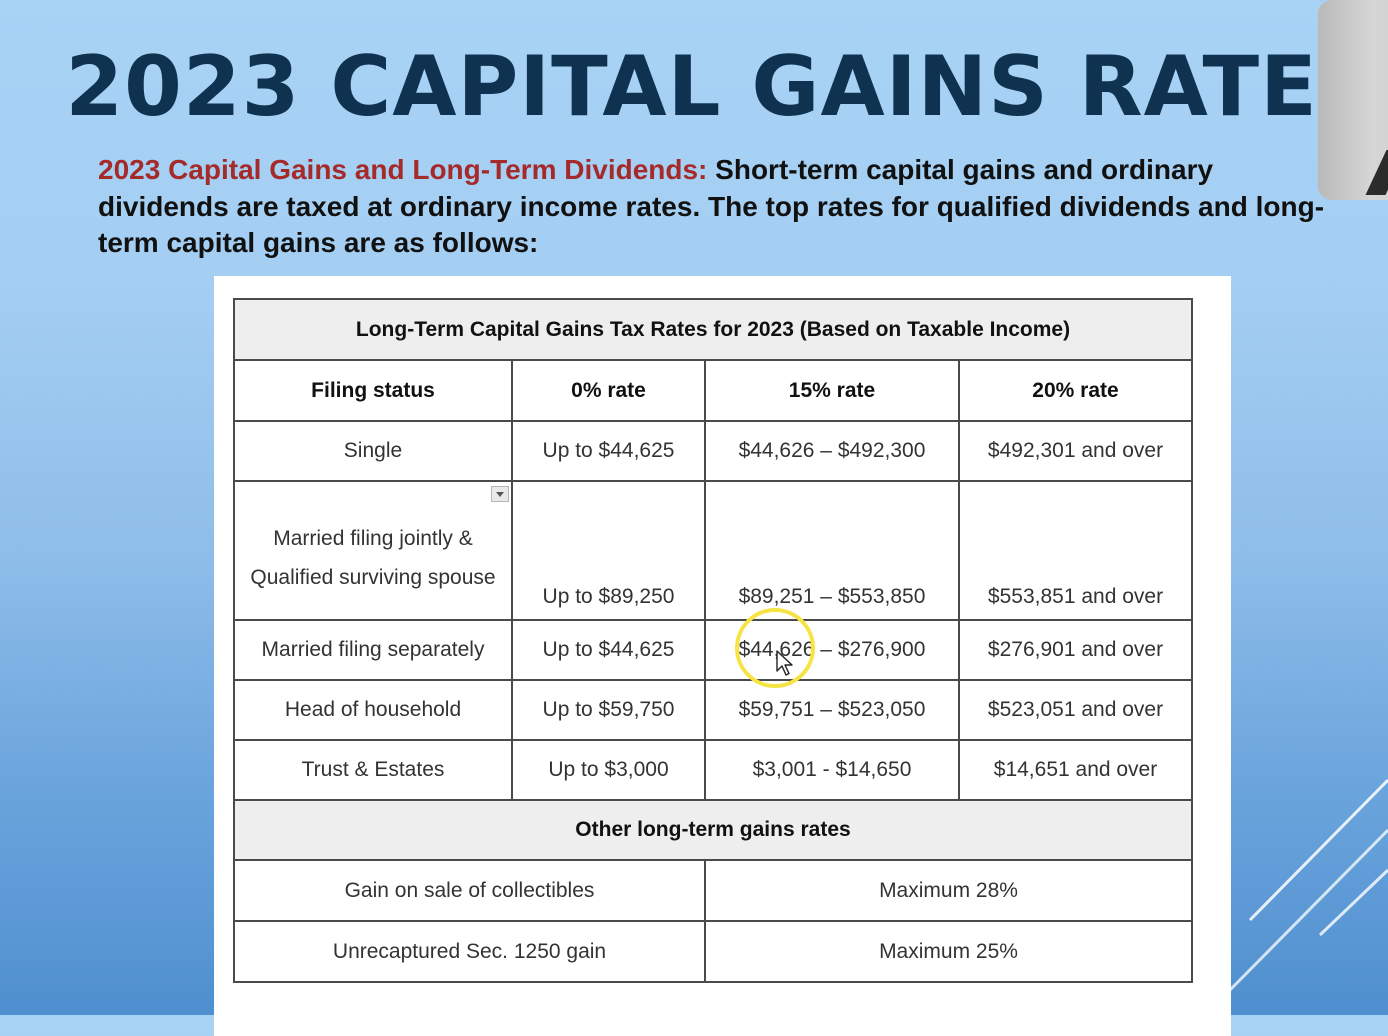  What do you see at coordinates (1308, 885) in the screenshot?
I see `decorative-lines` at bounding box center [1308, 885].